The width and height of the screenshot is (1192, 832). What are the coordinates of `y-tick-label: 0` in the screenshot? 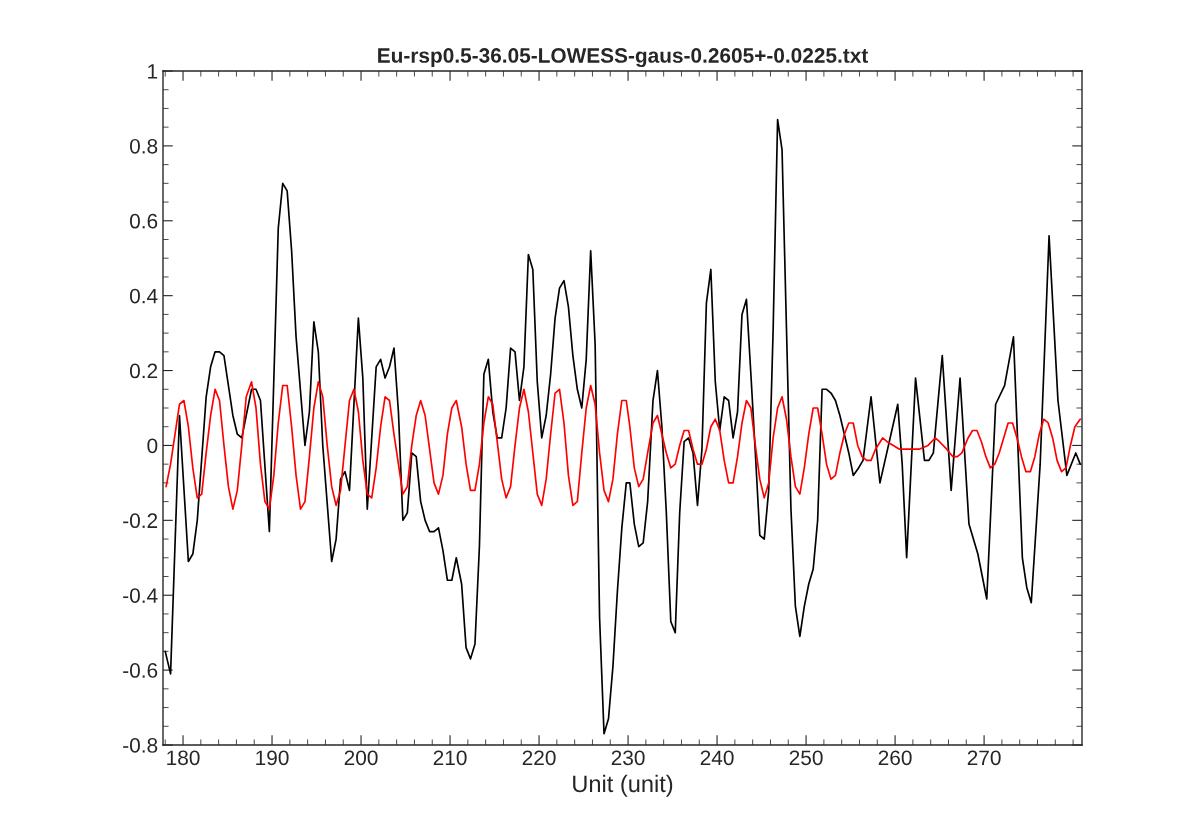 It's located at (152, 446).